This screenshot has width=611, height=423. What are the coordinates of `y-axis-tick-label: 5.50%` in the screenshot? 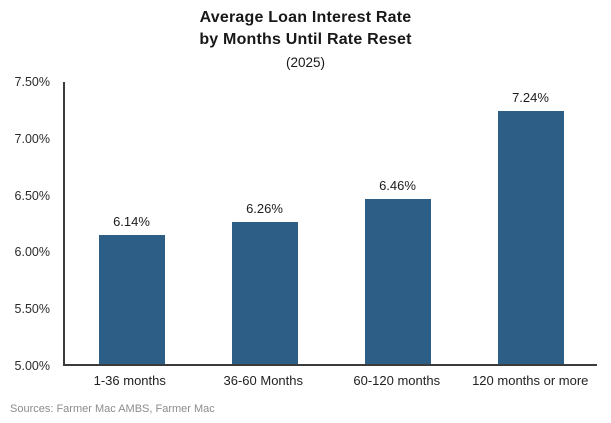 It's located at (32, 309).